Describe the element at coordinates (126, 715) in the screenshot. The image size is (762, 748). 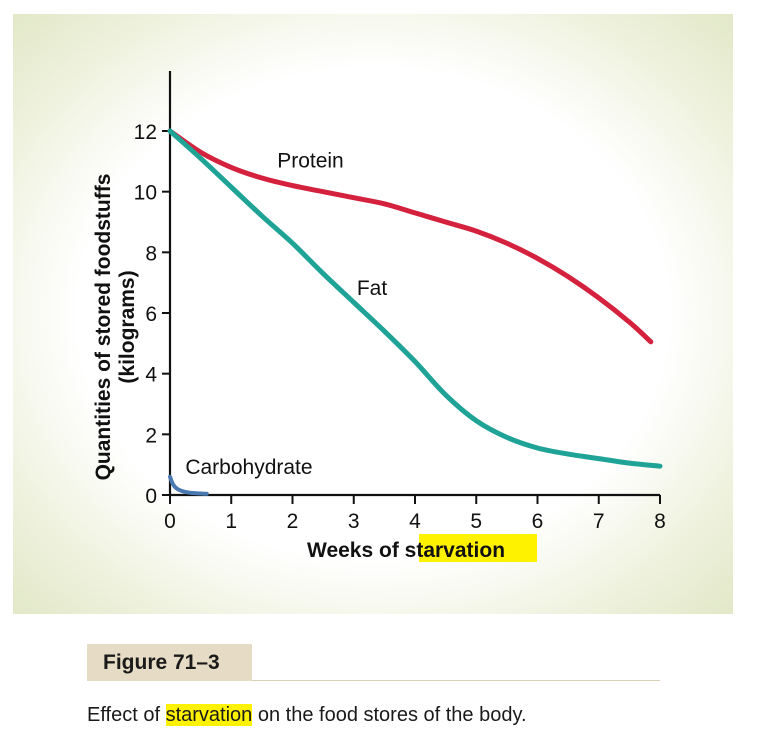
I see `caption-prefix: Effect of` at that location.